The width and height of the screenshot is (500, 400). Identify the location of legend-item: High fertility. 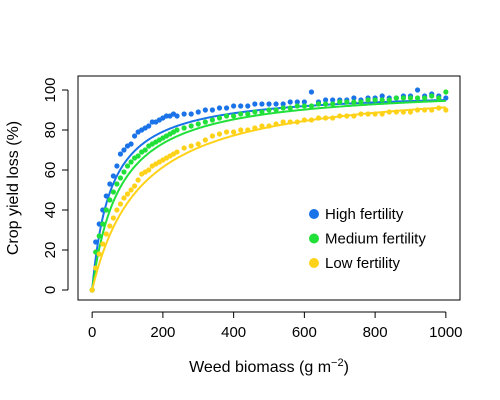
(356, 214).